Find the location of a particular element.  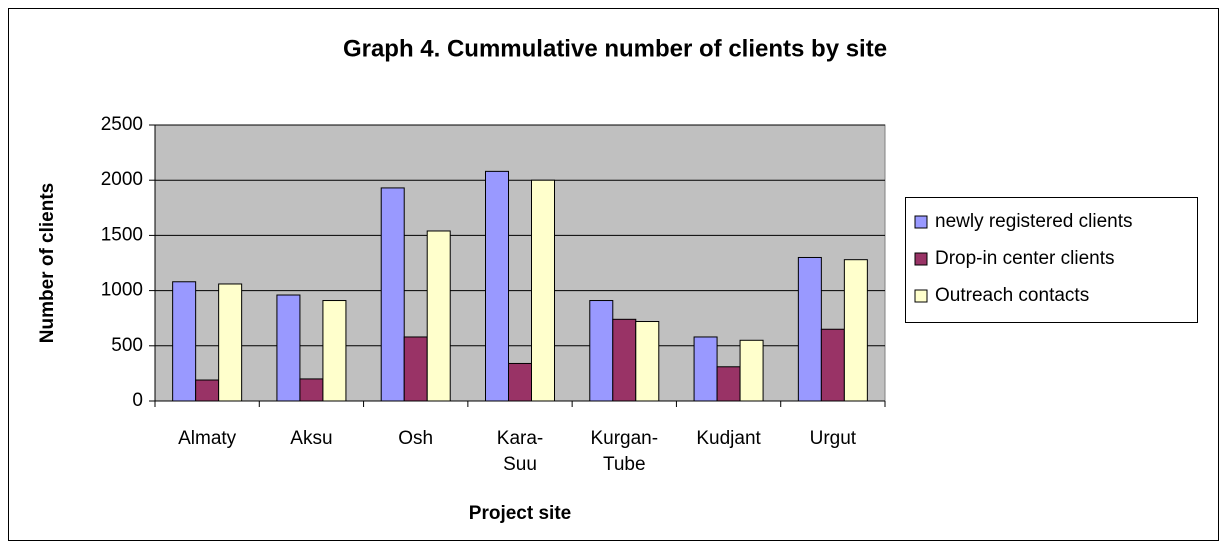

x-axis-label: Project site is located at coordinates (520, 513).